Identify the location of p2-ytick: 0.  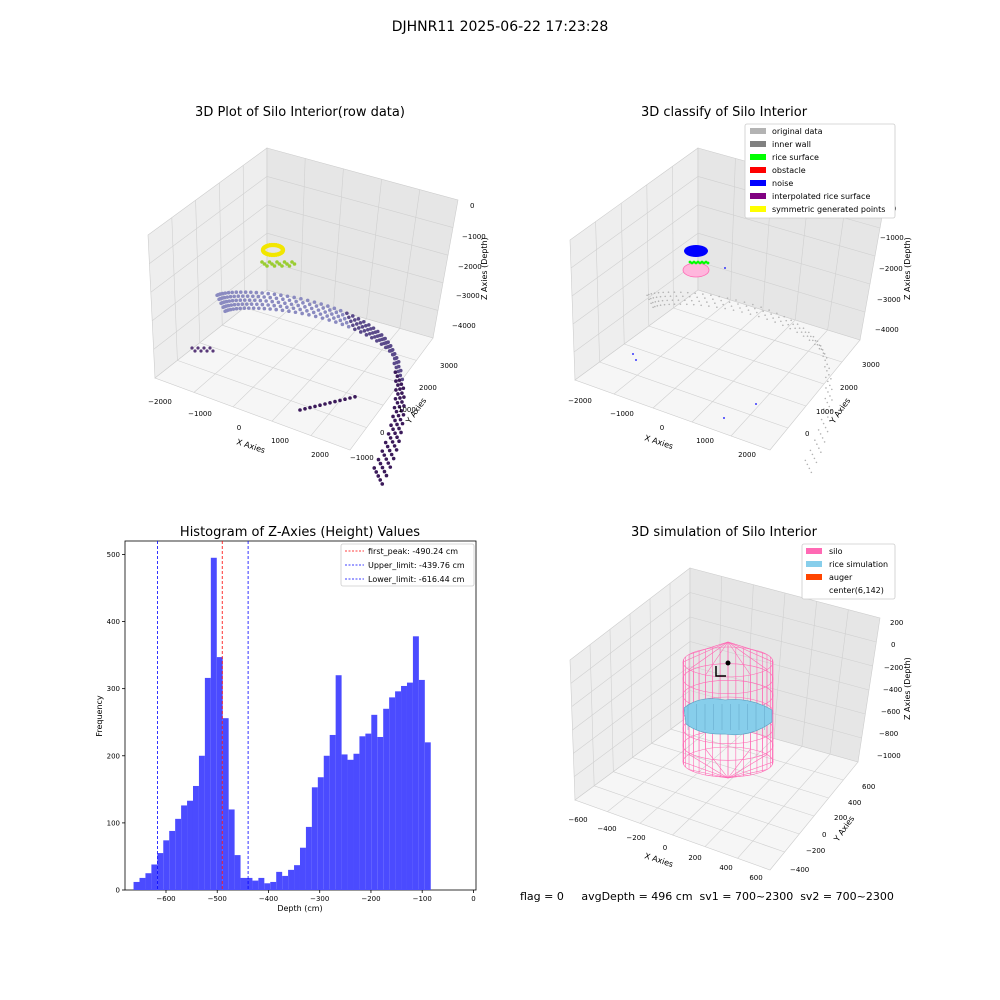
(807, 434).